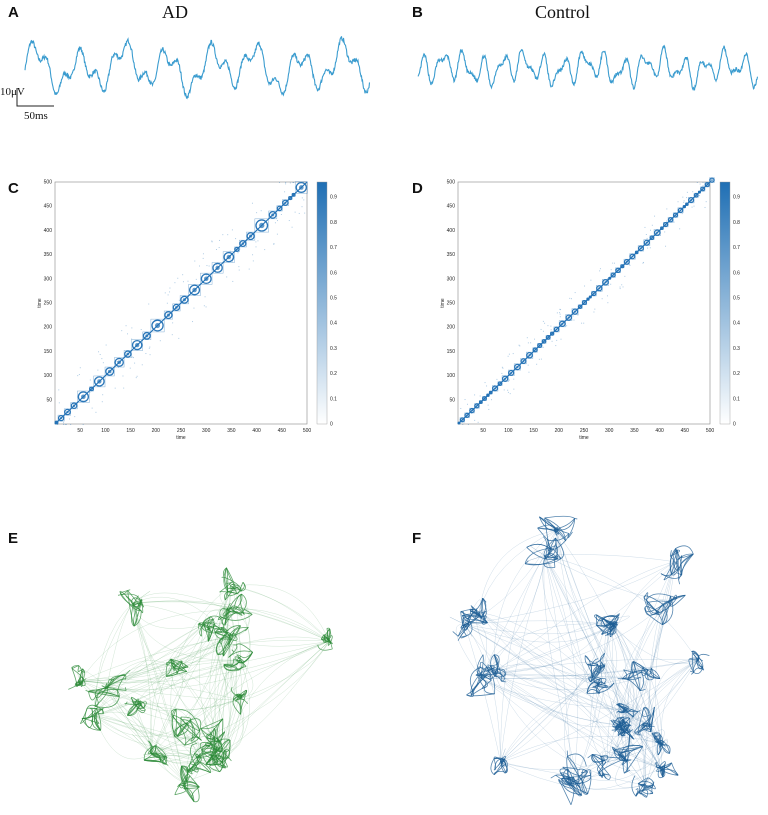 Image resolution: width=768 pixels, height=815 pixels. I want to click on colorbar-tick-label: 0.1, so click(736, 399).